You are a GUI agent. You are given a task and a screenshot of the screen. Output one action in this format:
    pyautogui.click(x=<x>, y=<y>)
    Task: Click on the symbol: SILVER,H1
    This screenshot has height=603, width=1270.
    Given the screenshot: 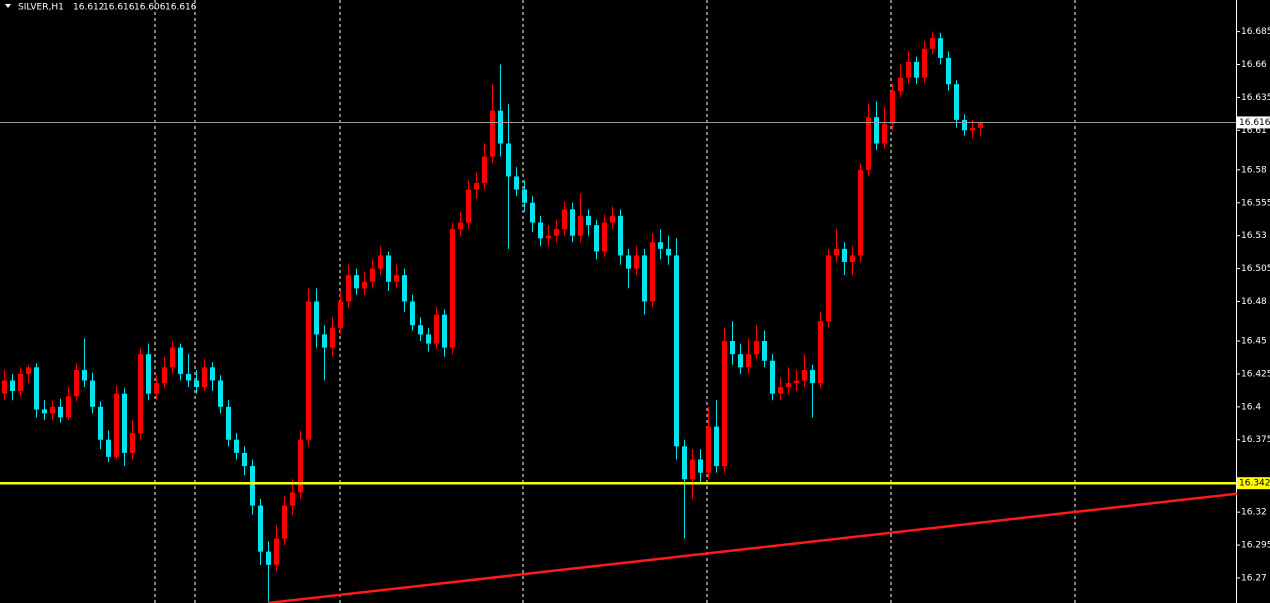 What is the action you would take?
    pyautogui.click(x=41, y=8)
    